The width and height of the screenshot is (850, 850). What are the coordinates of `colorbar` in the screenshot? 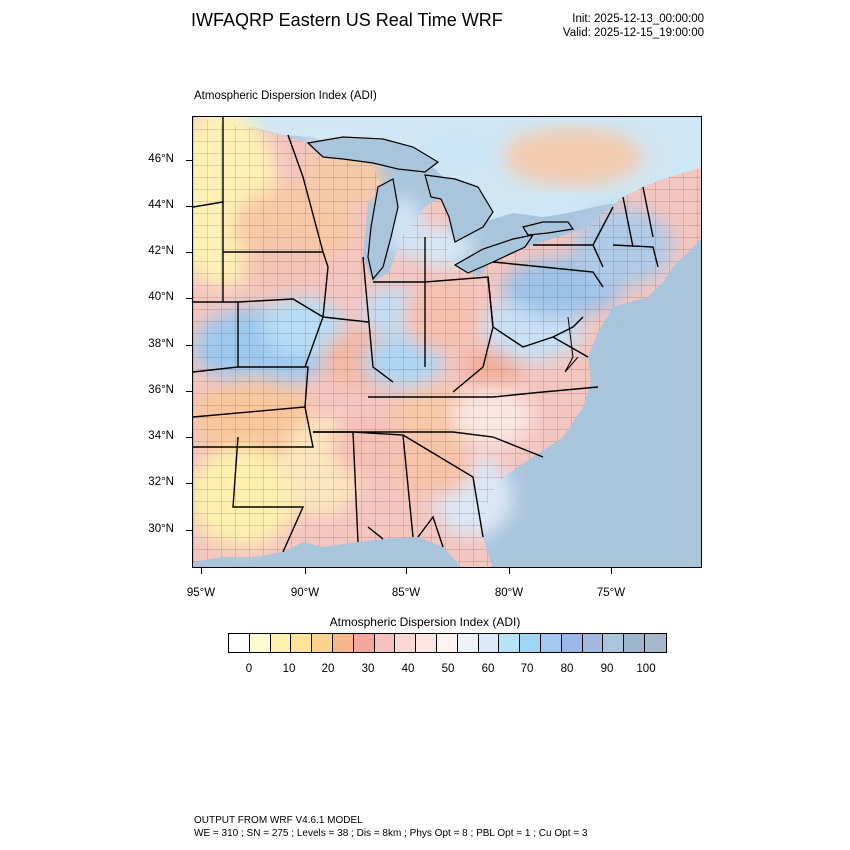 It's located at (447, 643).